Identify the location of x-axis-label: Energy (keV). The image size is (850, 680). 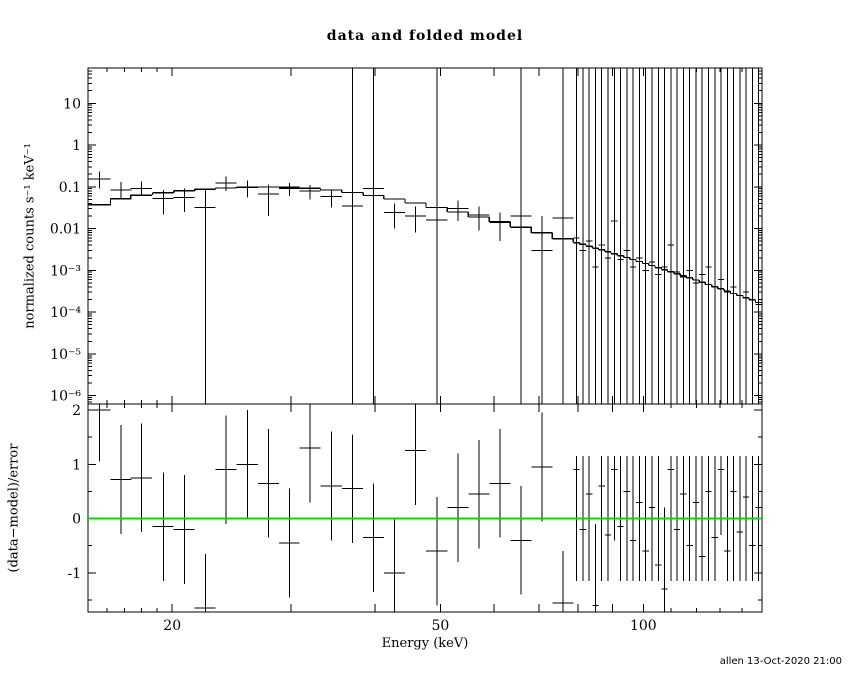
(425, 643).